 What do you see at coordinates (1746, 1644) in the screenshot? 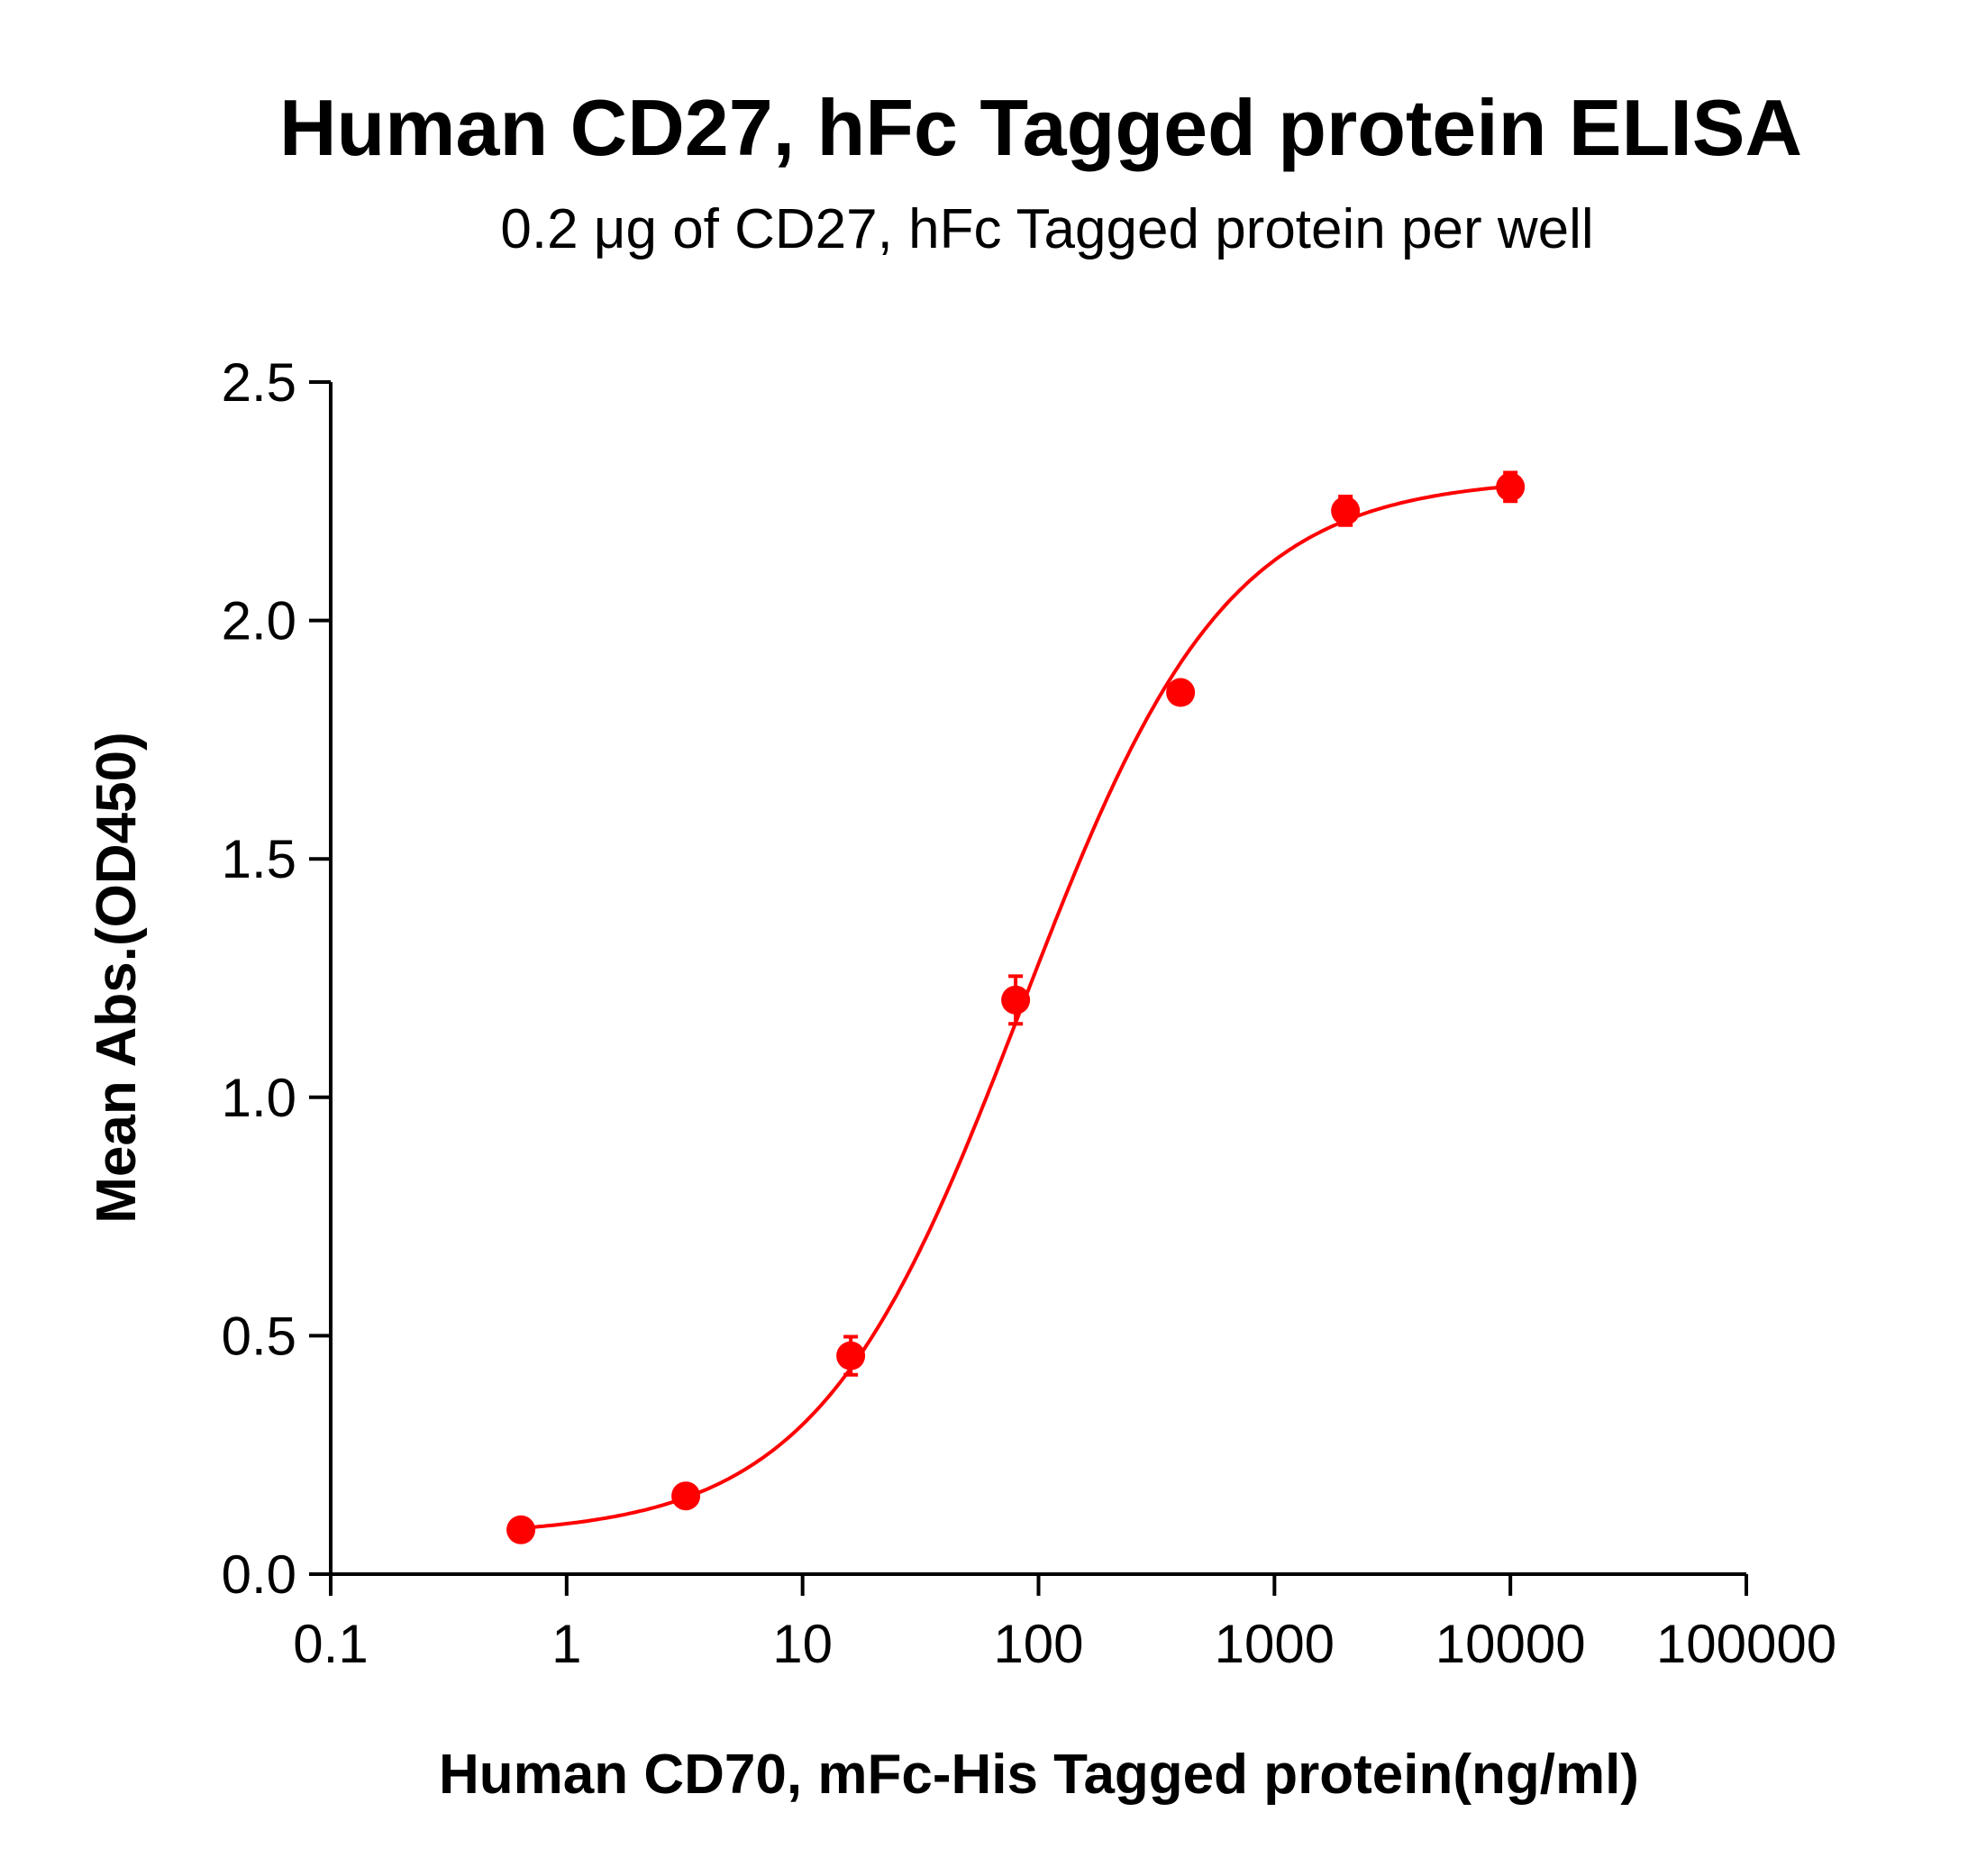
I see `x-tick-label: 100000` at bounding box center [1746, 1644].